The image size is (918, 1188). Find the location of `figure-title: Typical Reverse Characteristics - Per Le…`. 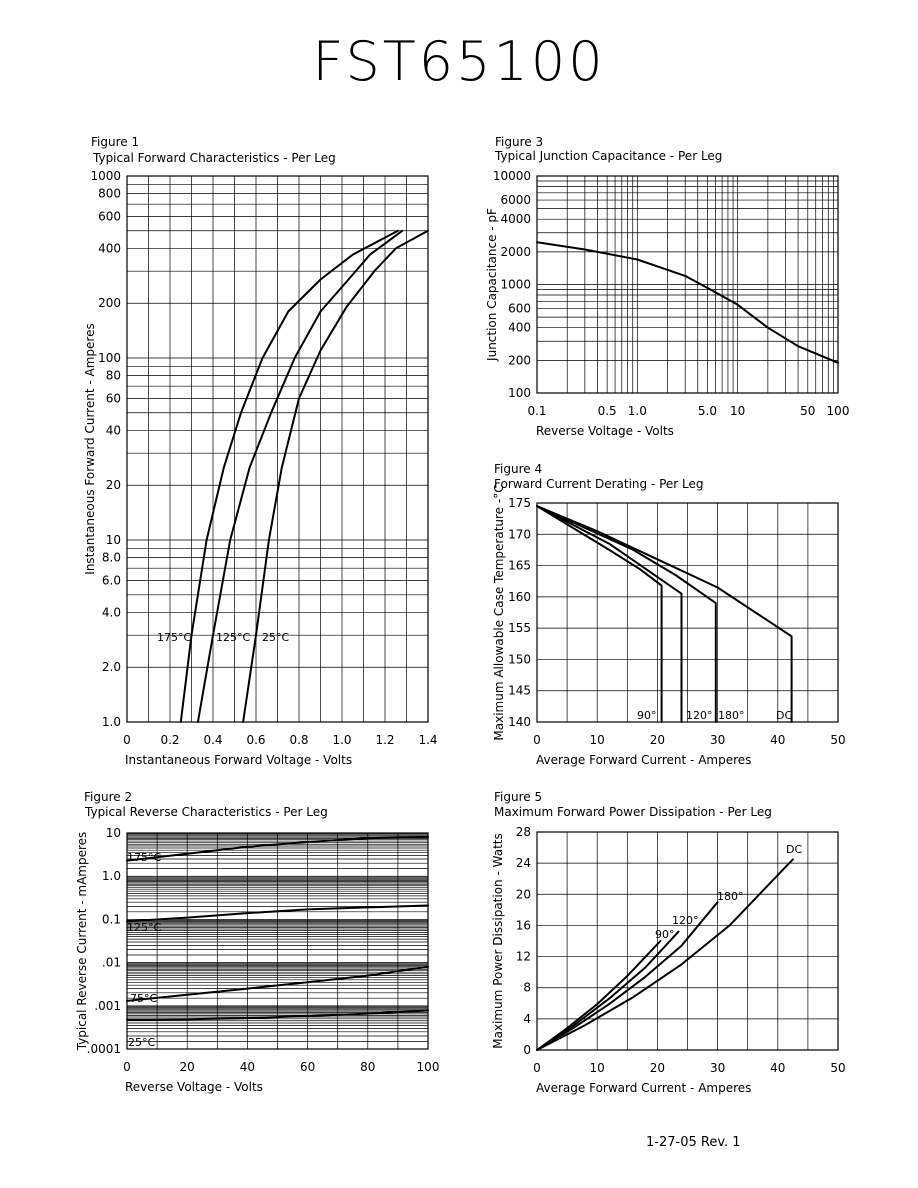

figure-title: Typical Reverse Characteristics - Per Le… is located at coordinates (206, 812).